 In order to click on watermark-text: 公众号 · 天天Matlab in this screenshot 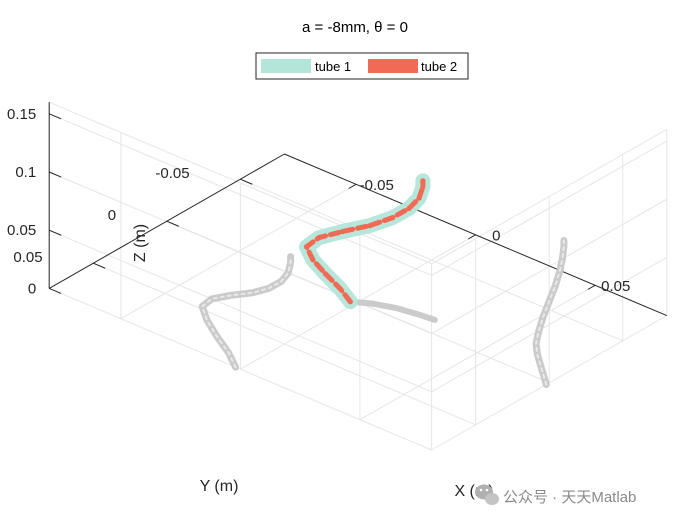, I will do `click(569, 497)`.